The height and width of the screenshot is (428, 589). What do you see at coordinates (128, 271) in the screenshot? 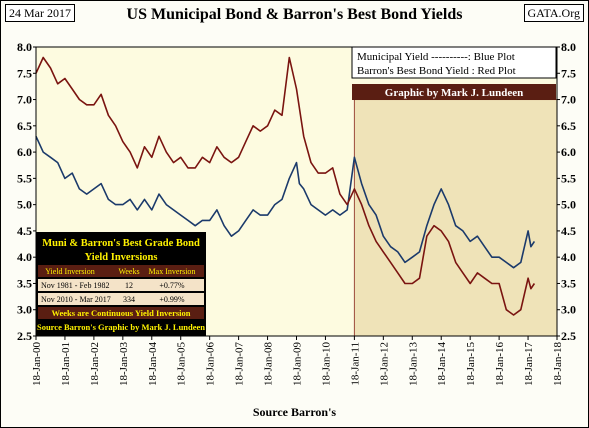
I see `table-header-weeks: Weeks` at bounding box center [128, 271].